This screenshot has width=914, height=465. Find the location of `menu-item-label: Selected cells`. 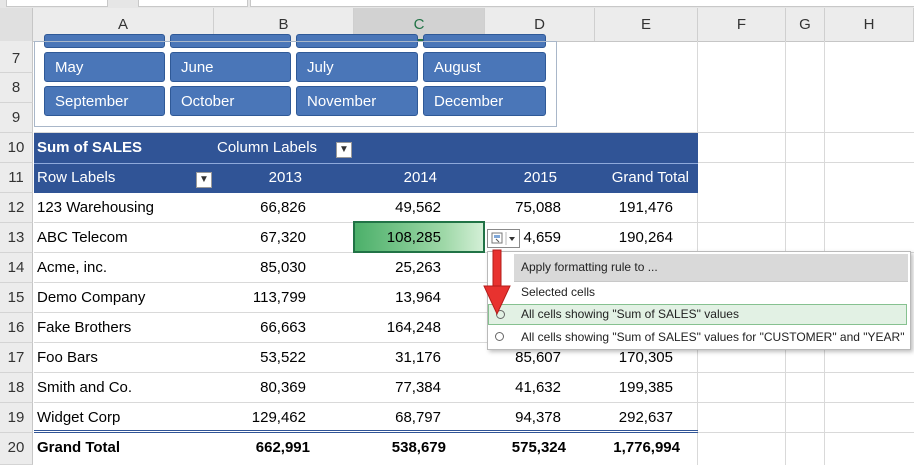

menu-item-label: Selected cells is located at coordinates (558, 292).